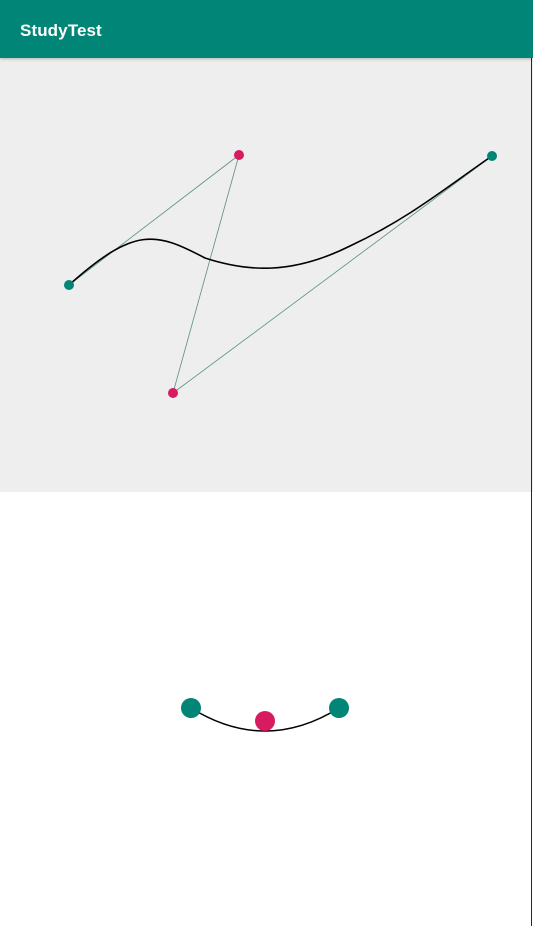 The width and height of the screenshot is (533, 926). What do you see at coordinates (339, 708) in the screenshot?
I see `right-endpoint-handle` at bounding box center [339, 708].